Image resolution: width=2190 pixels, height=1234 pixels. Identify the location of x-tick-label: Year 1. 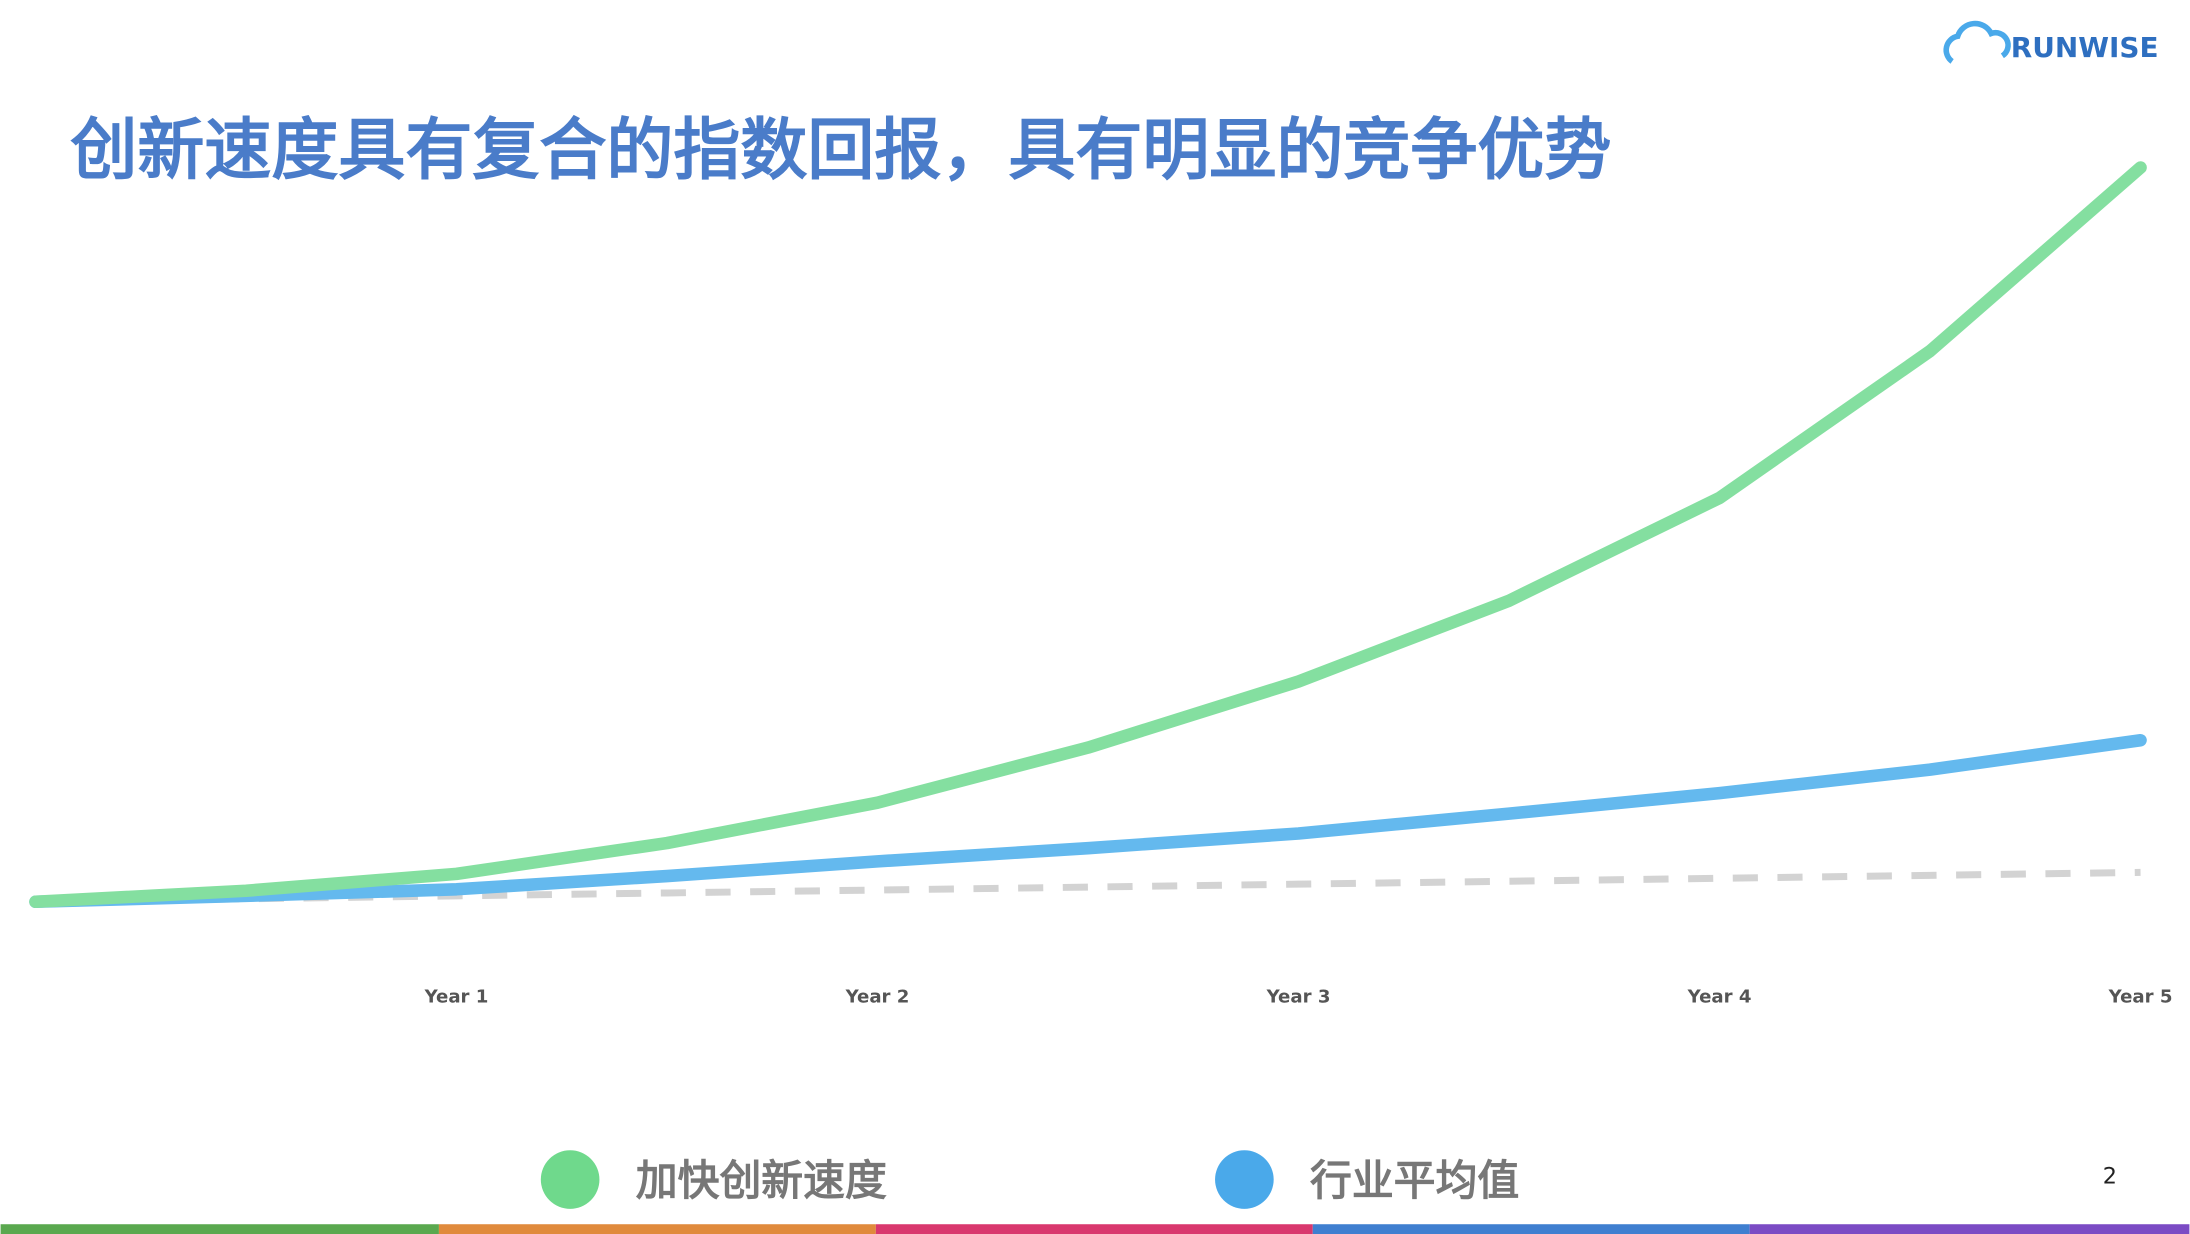
(456, 996).